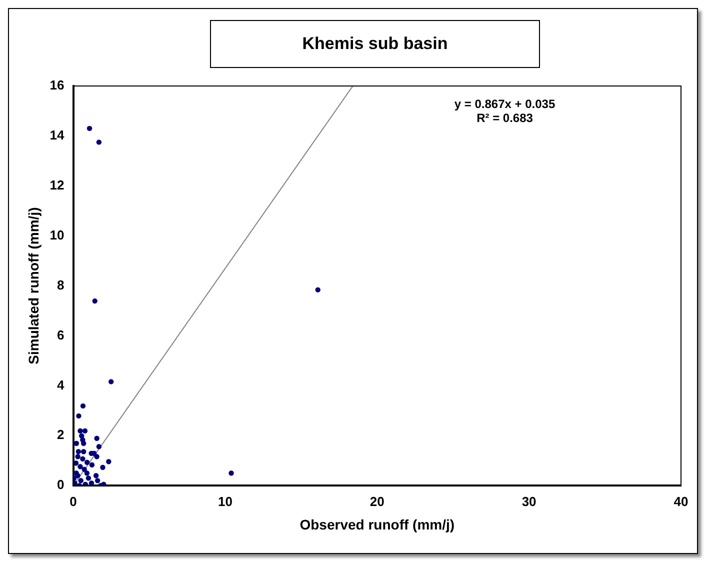 Image resolution: width=707 pixels, height=564 pixels. I want to click on annotation: R² = 0.683, so click(505, 118).